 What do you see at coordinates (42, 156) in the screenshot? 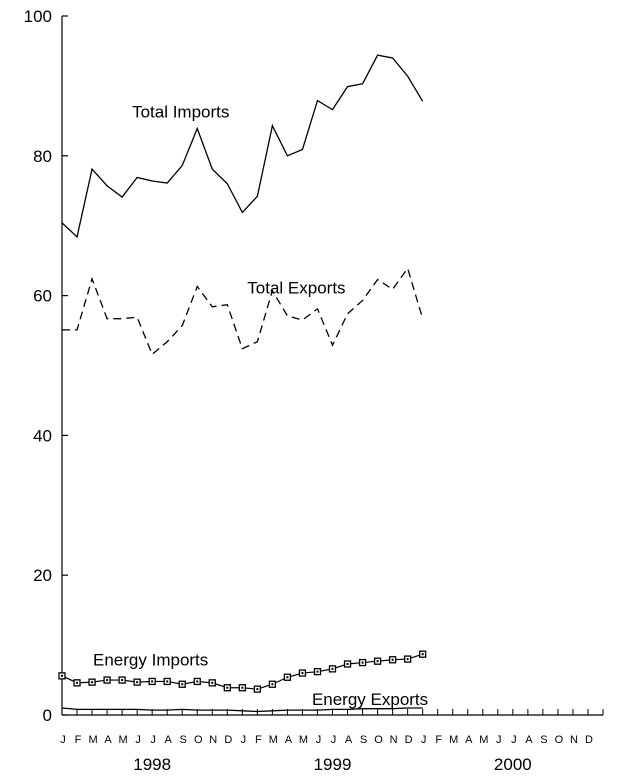
I see `y-tick-label: 80` at bounding box center [42, 156].